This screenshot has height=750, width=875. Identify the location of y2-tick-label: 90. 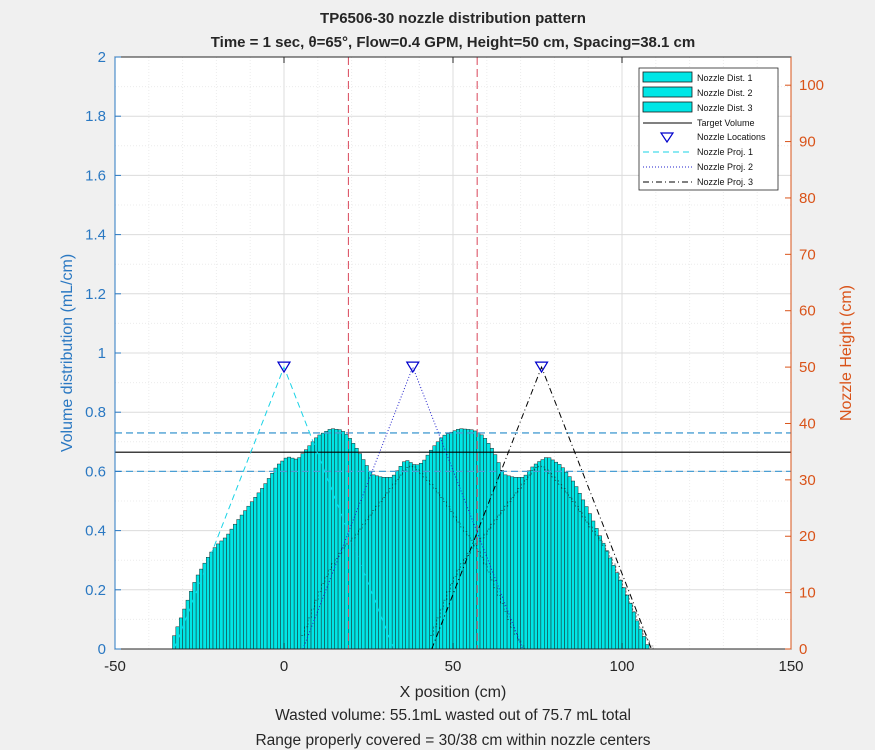
(807, 142).